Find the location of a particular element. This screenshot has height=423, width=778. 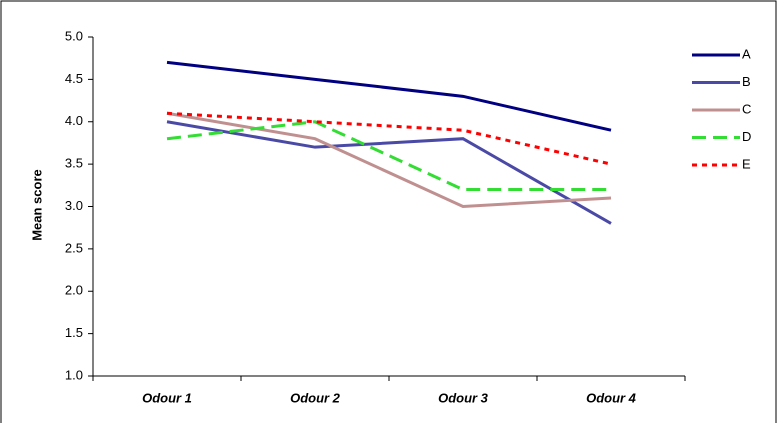

y-tick-label: 5.0 is located at coordinates (74, 35).